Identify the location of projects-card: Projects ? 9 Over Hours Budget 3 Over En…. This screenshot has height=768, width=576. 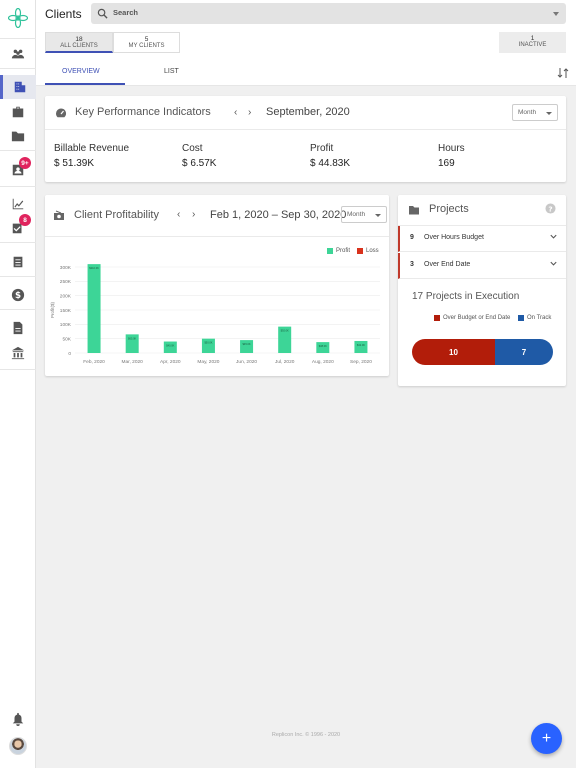
(482, 290).